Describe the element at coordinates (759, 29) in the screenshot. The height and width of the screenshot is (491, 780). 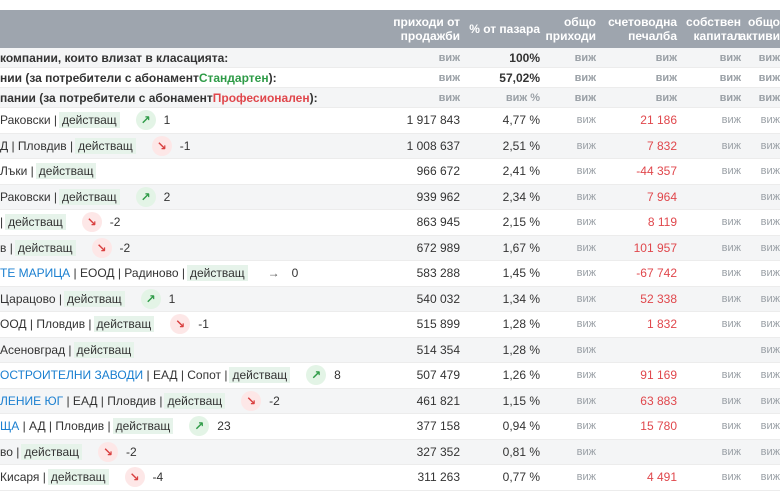
I see `header-total-assets: общо активи` at that location.